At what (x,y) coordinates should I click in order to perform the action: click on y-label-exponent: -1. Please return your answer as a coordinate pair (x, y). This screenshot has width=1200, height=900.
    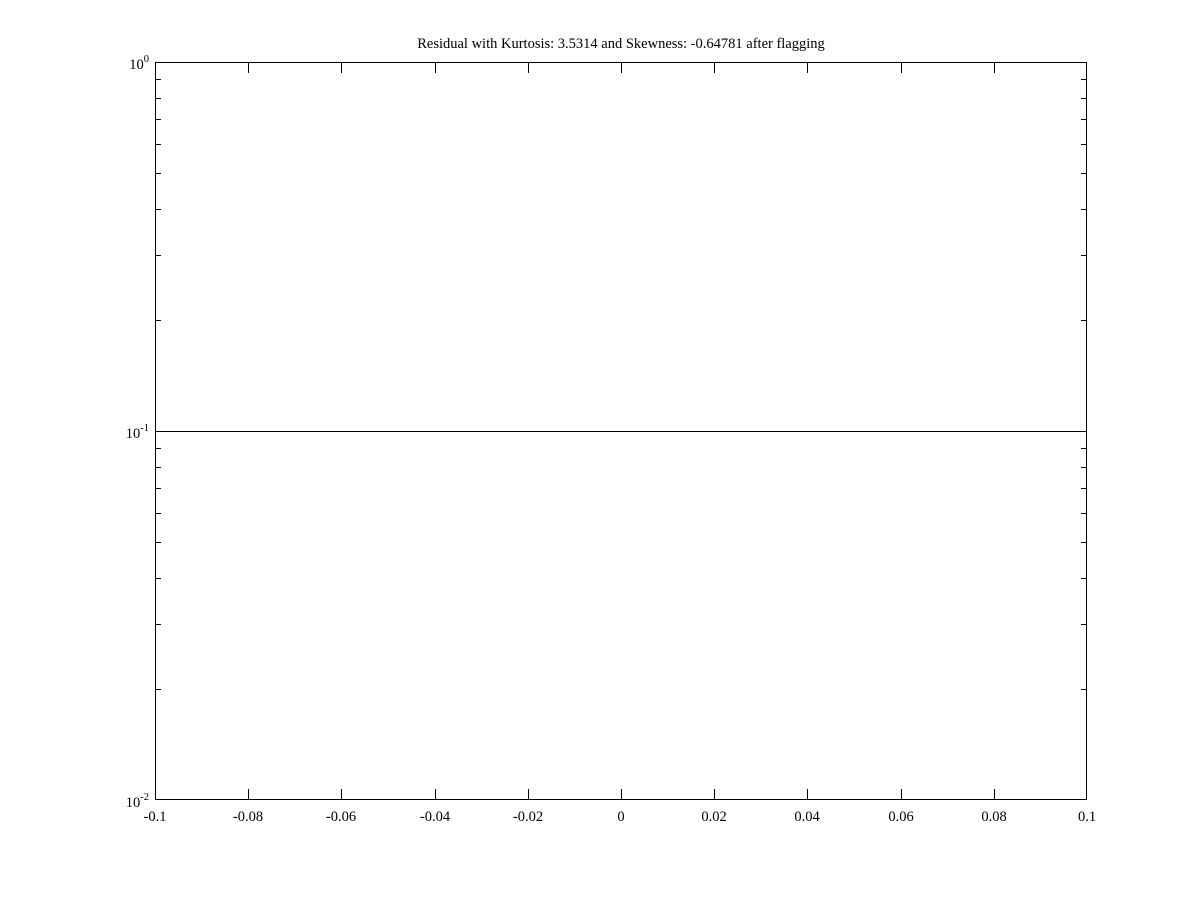
    Looking at the image, I should click on (144, 428).